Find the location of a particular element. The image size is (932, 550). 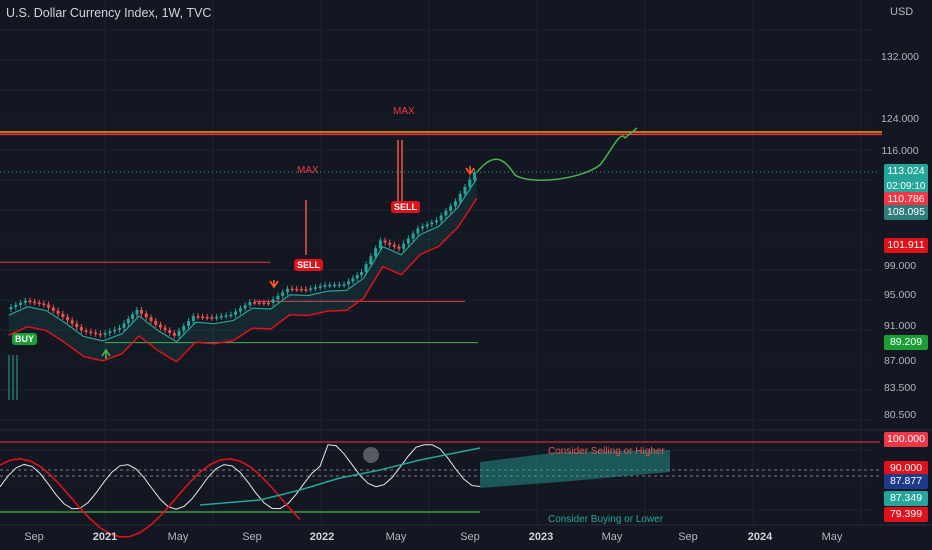

price-tick-label: 116.000 is located at coordinates (900, 151).